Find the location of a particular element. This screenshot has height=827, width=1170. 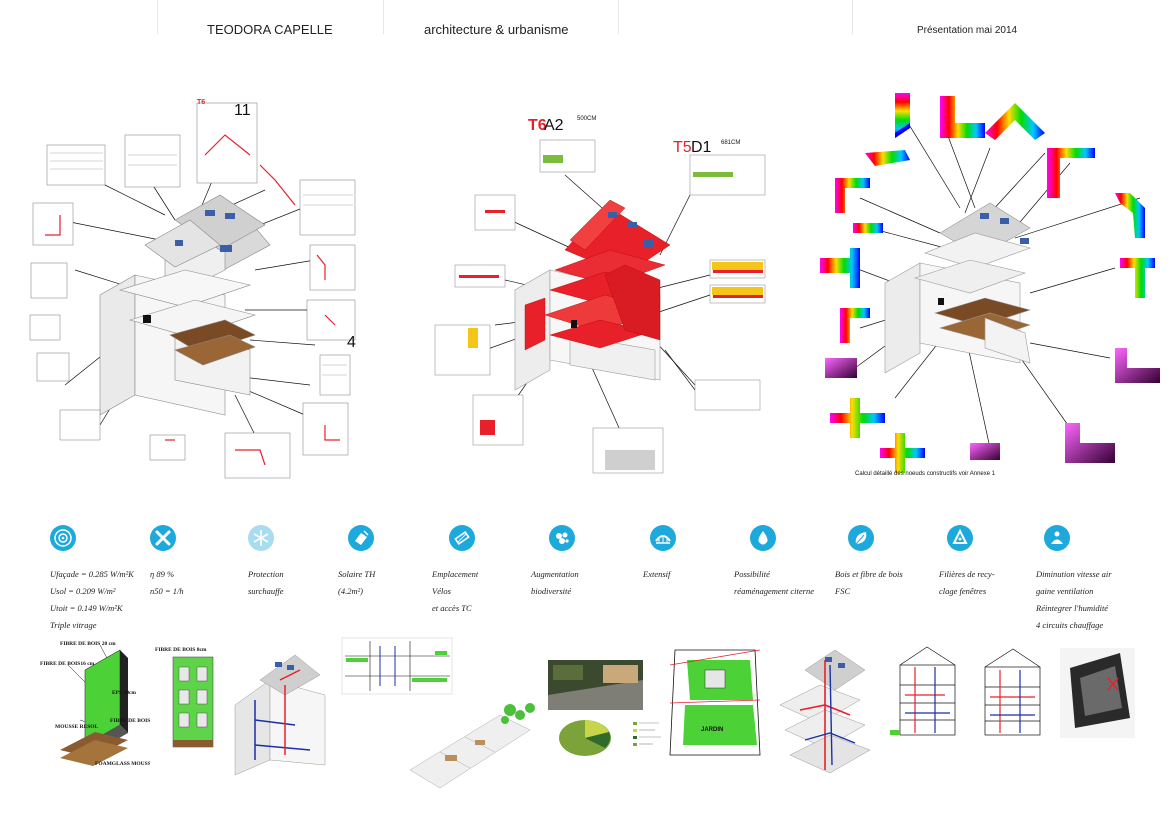

insulation-exploded-view: T6 A2 500CM T5 D1 681CM is located at coordinates (605, 292).